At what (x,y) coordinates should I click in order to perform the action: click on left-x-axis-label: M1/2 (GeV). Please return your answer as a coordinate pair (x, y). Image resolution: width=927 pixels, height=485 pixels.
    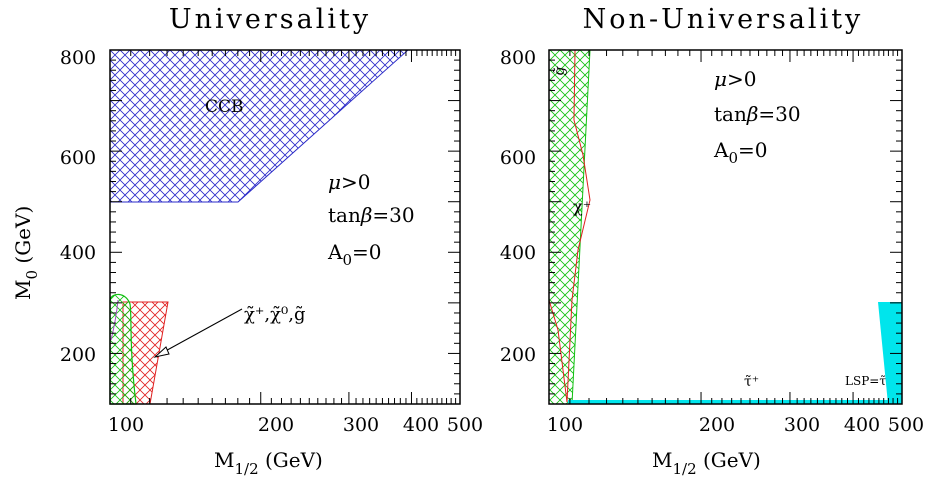
    Looking at the image, I should click on (268, 463).